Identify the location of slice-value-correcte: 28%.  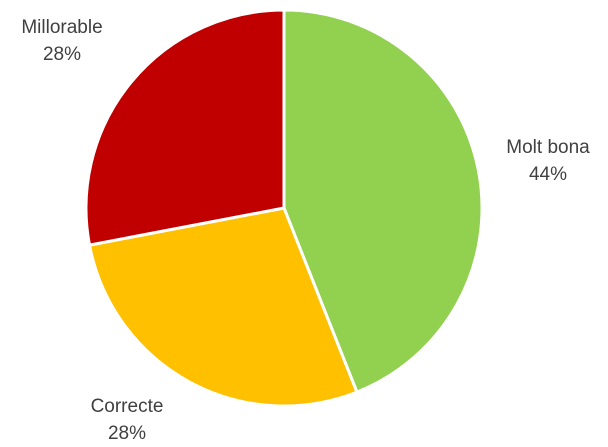
(127, 433).